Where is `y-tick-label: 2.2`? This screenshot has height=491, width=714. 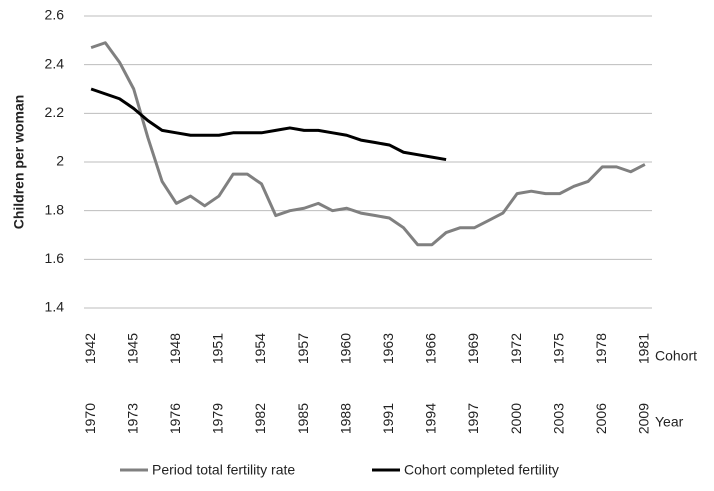
y-tick-label: 2.2 is located at coordinates (55, 112).